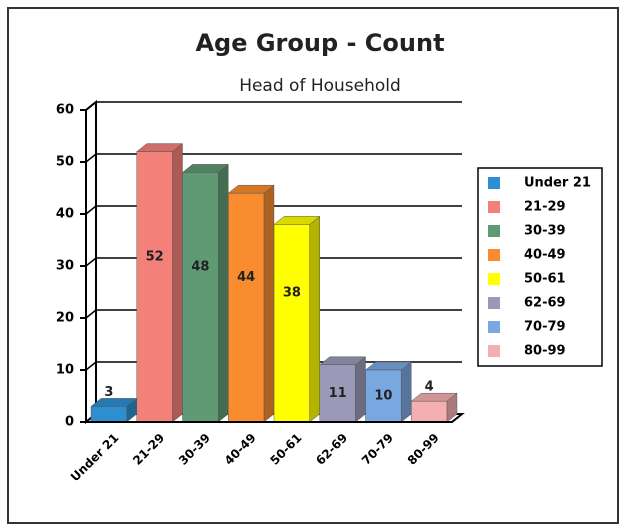 Image resolution: width=627 pixels, height=529 pixels. Describe the element at coordinates (65, 110) in the screenshot. I see `y-tick-label: 60` at that location.